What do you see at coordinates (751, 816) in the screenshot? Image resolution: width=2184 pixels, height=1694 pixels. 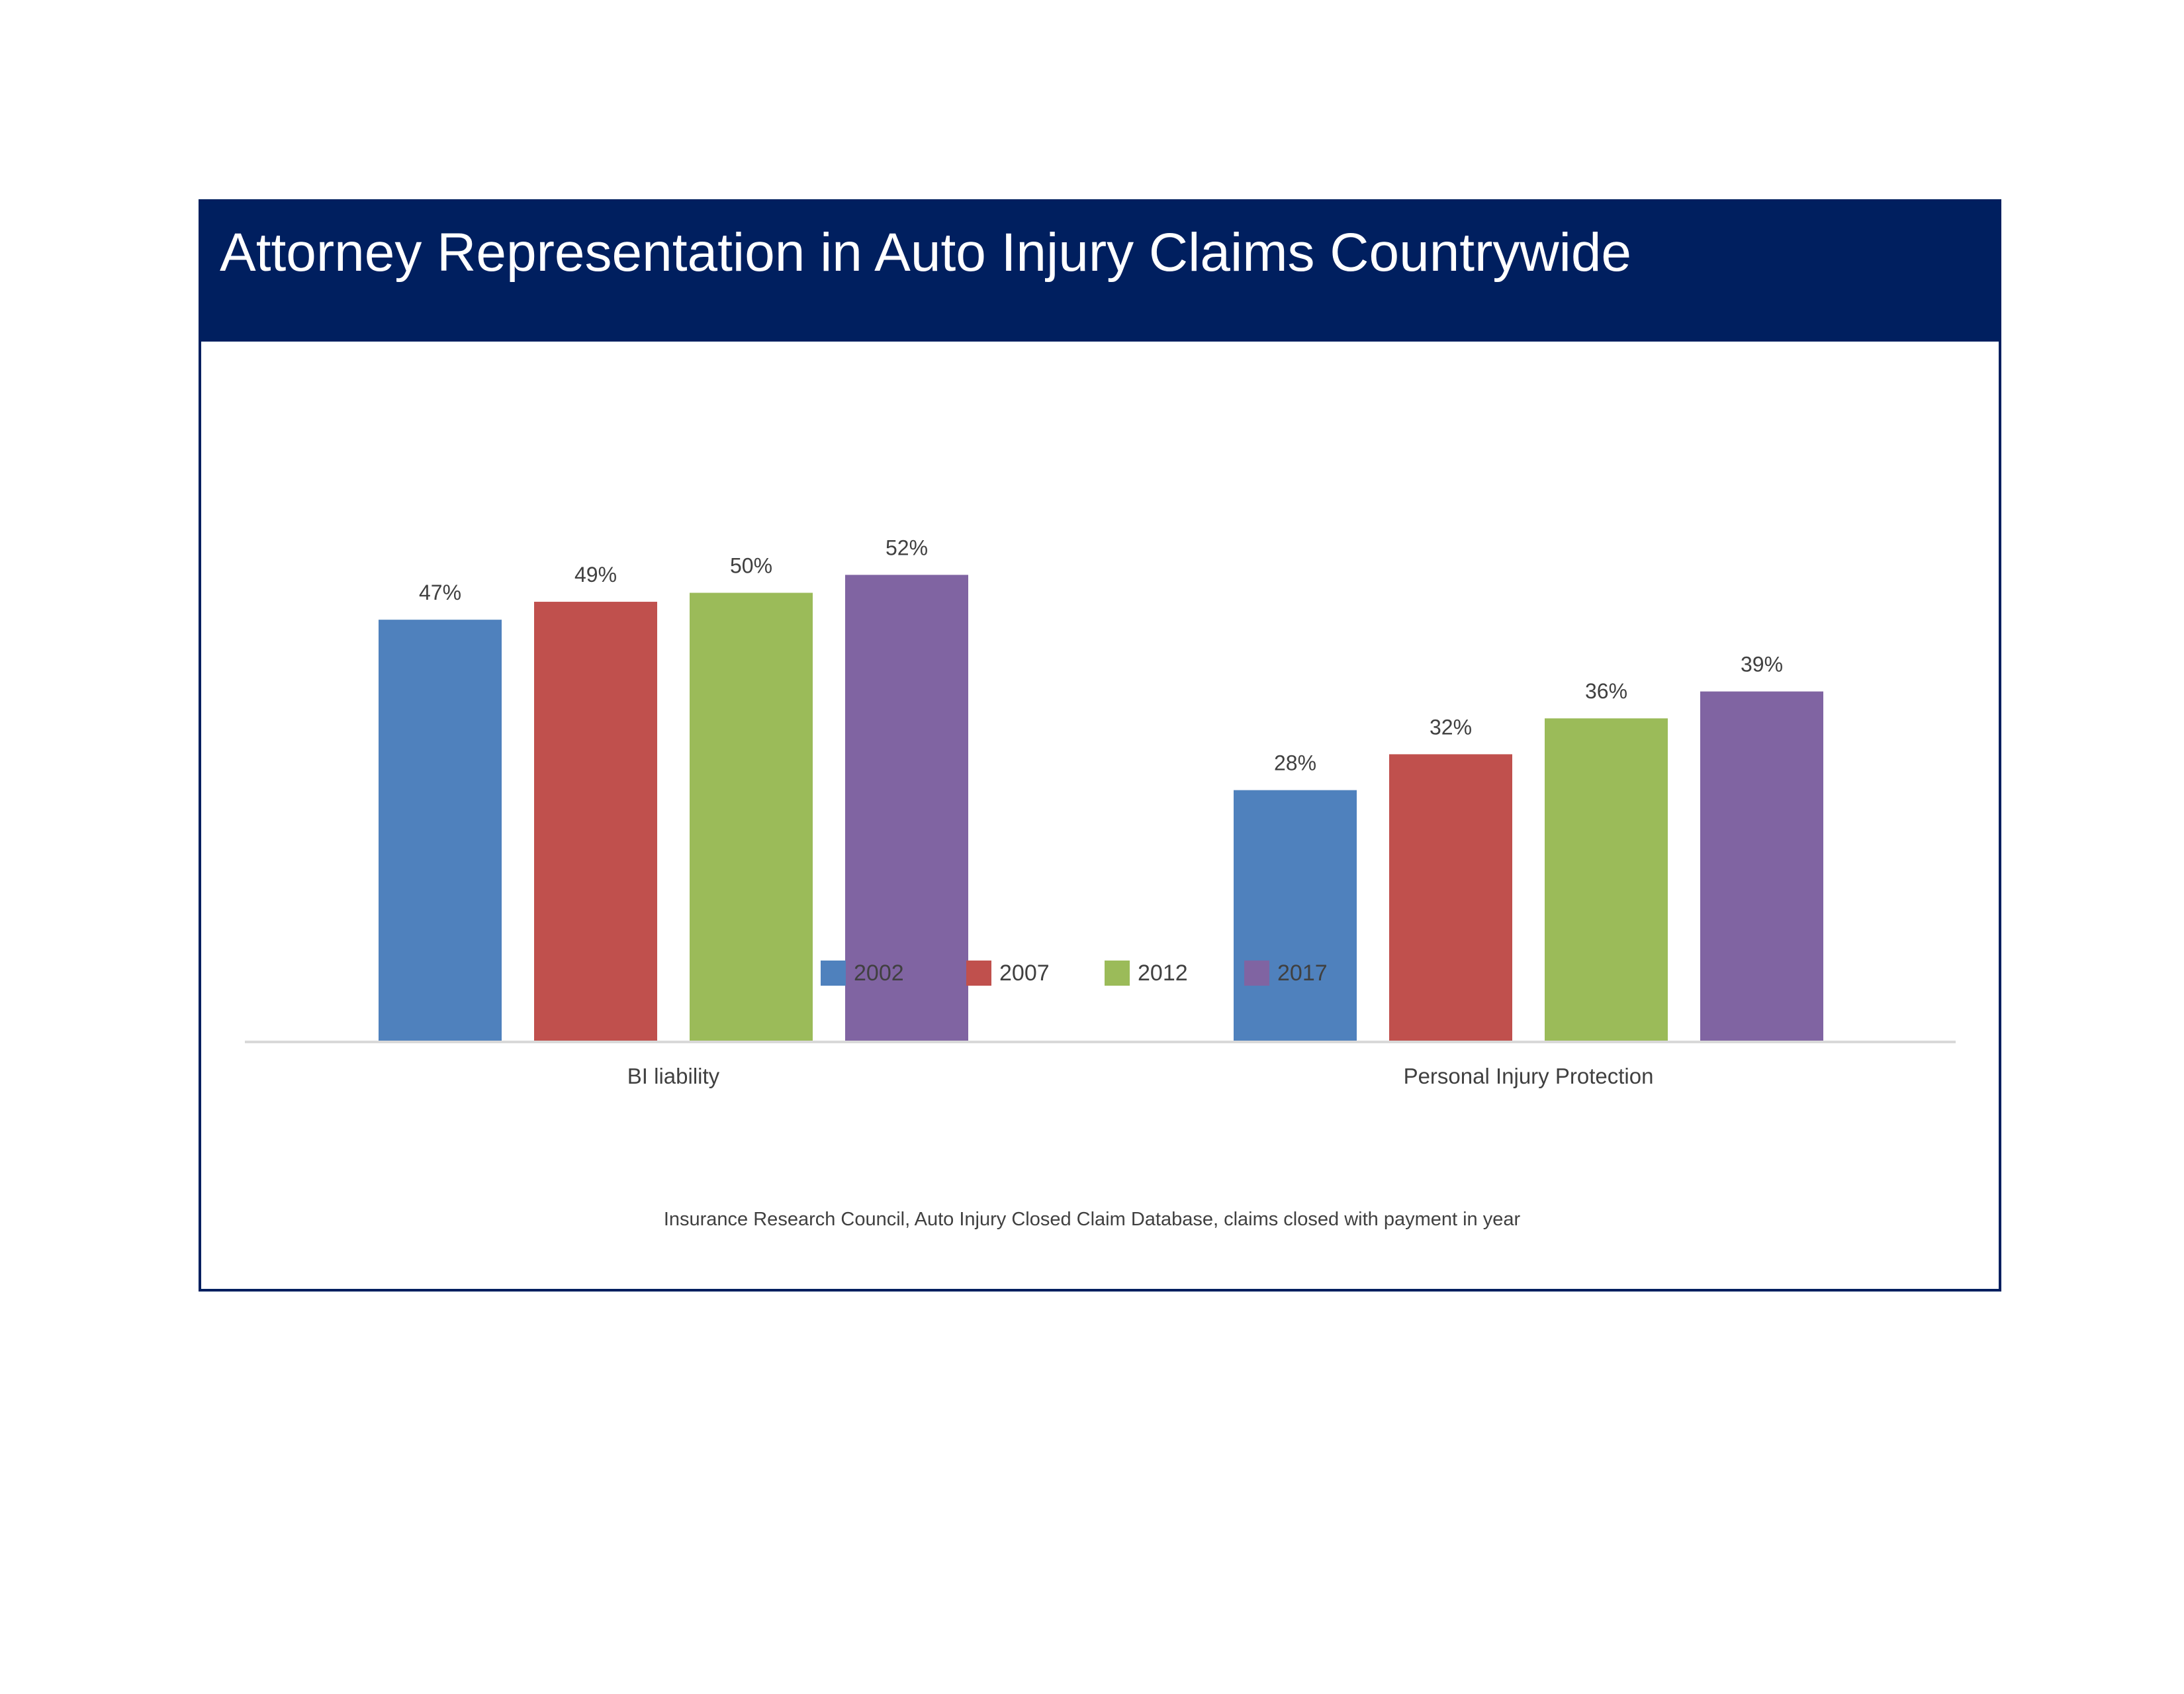 I see `bar-2012-bi-liability` at bounding box center [751, 816].